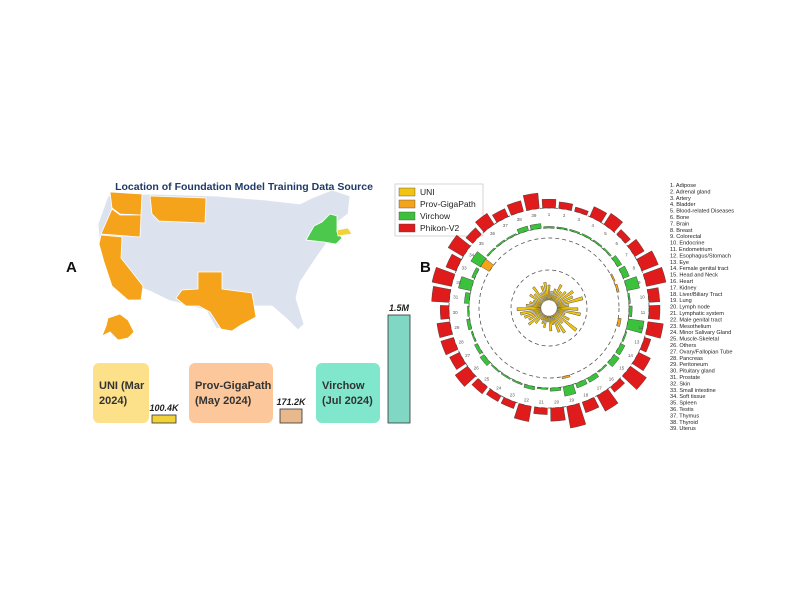 The image size is (800, 600). I want to click on card-0: UNI (Mar 2024) 100.4K, so click(136, 393).